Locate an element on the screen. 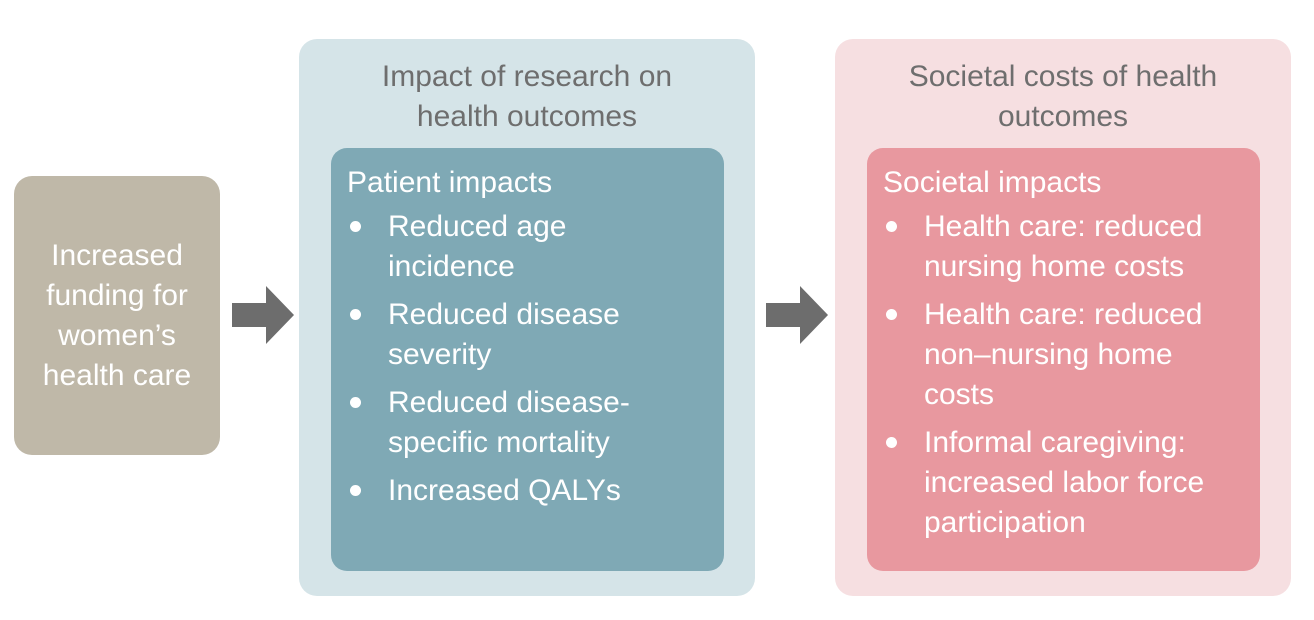 The height and width of the screenshot is (620, 1314). list-item: Health care: reduced nursing home costs is located at coordinates (1063, 247).